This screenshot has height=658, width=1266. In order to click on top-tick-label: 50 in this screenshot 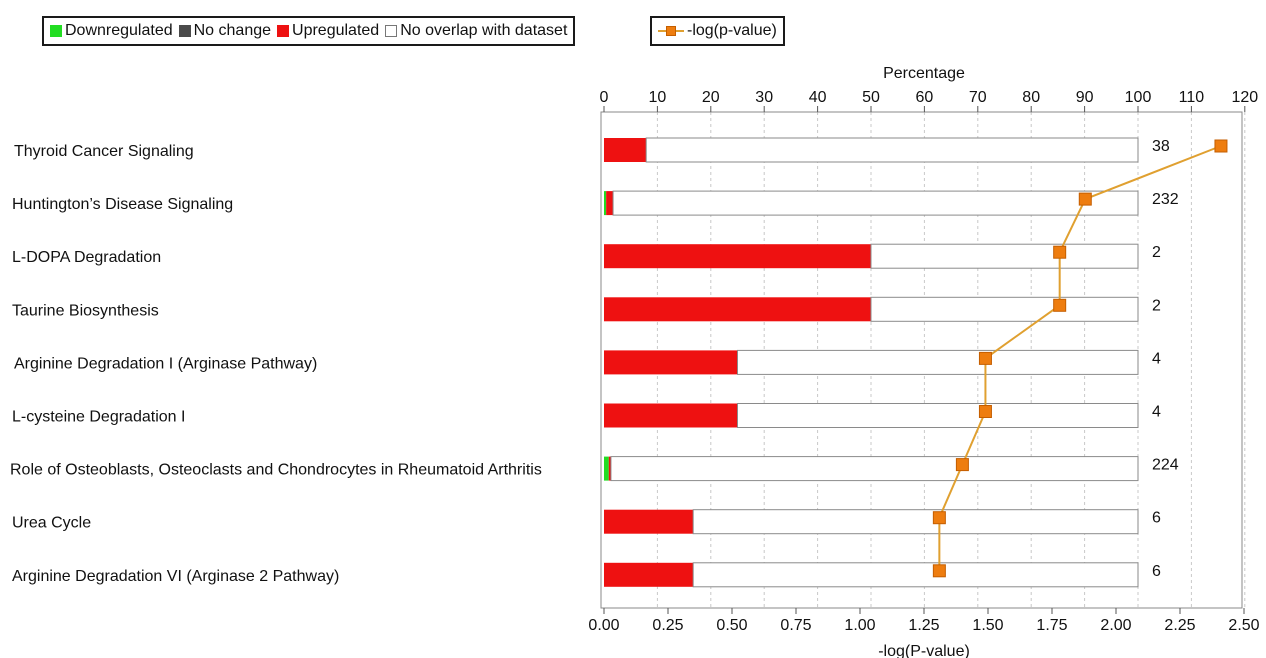, I will do `click(871, 97)`.